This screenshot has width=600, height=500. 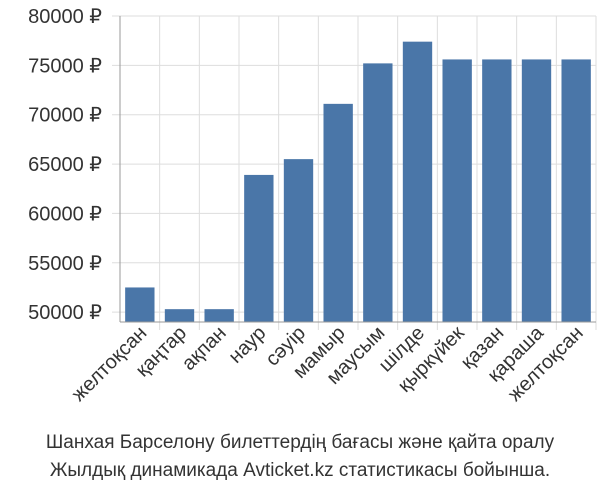 I want to click on y-tick-label: 80000 ₽, so click(x=65, y=17).